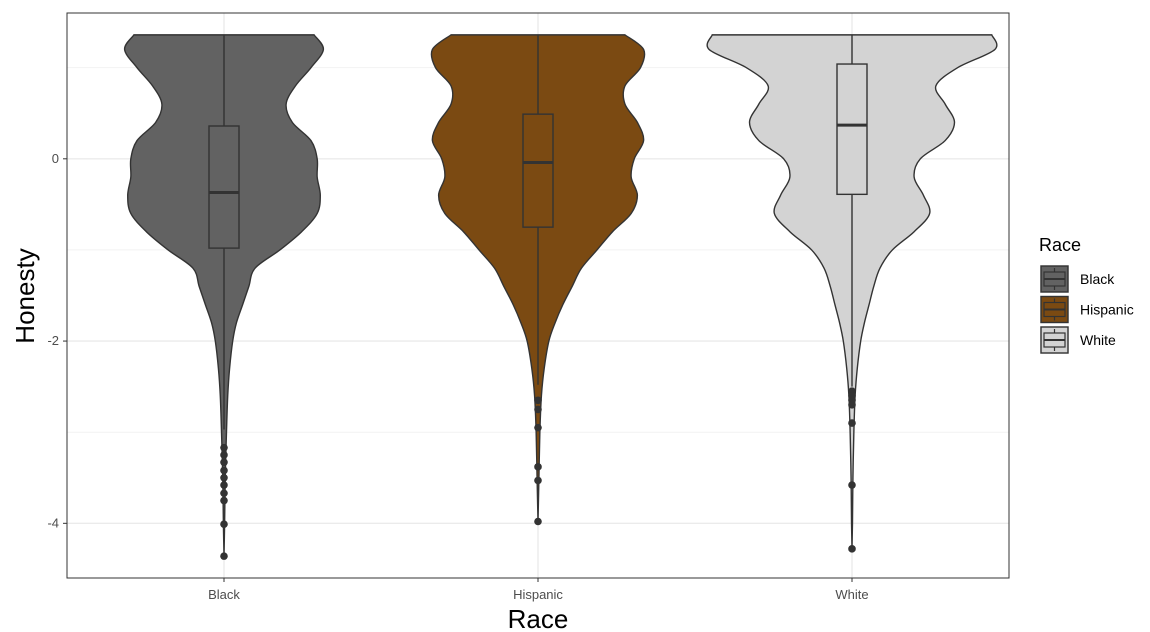 Image resolution: width=1150 pixels, height=632 pixels. Describe the element at coordinates (1107, 310) in the screenshot. I see `legend-label: Hispanic` at that location.